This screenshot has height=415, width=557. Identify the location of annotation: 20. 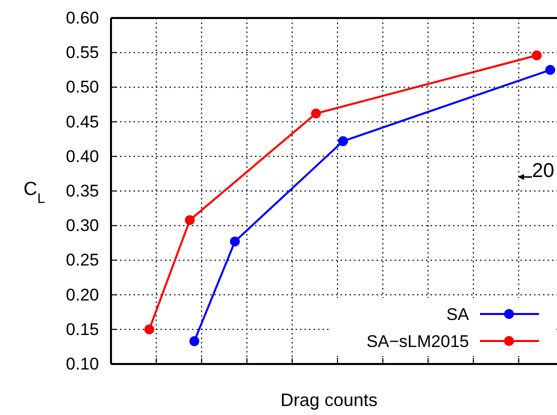
(543, 171).